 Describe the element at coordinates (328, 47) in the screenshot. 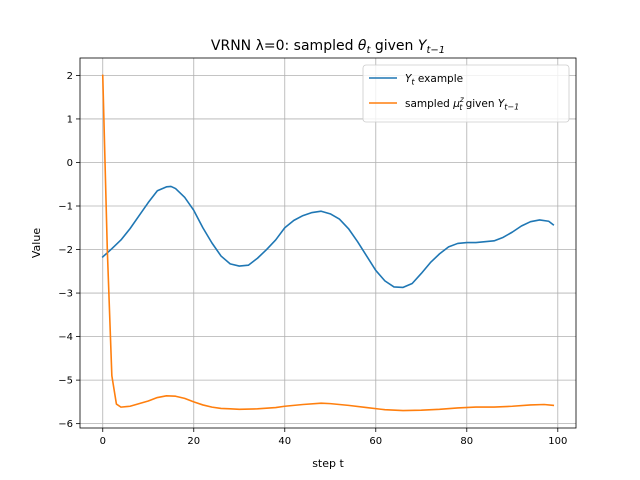

I see `chart-title: VRNN λ=0: sampled θt given Yt−1` at that location.